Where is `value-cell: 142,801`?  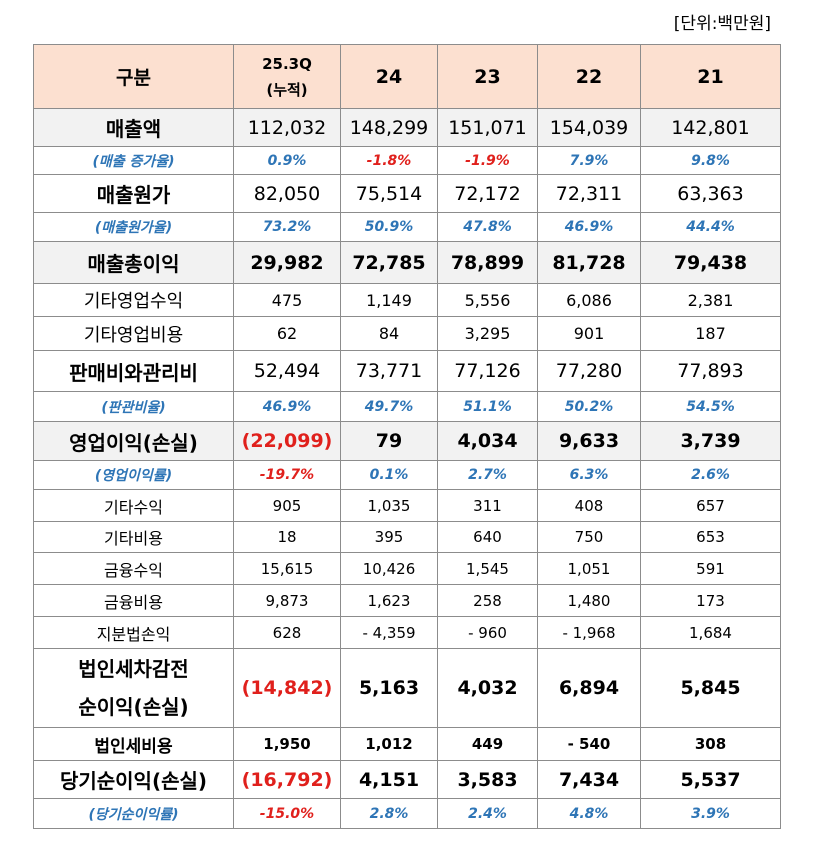
value-cell: 142,801 is located at coordinates (710, 127).